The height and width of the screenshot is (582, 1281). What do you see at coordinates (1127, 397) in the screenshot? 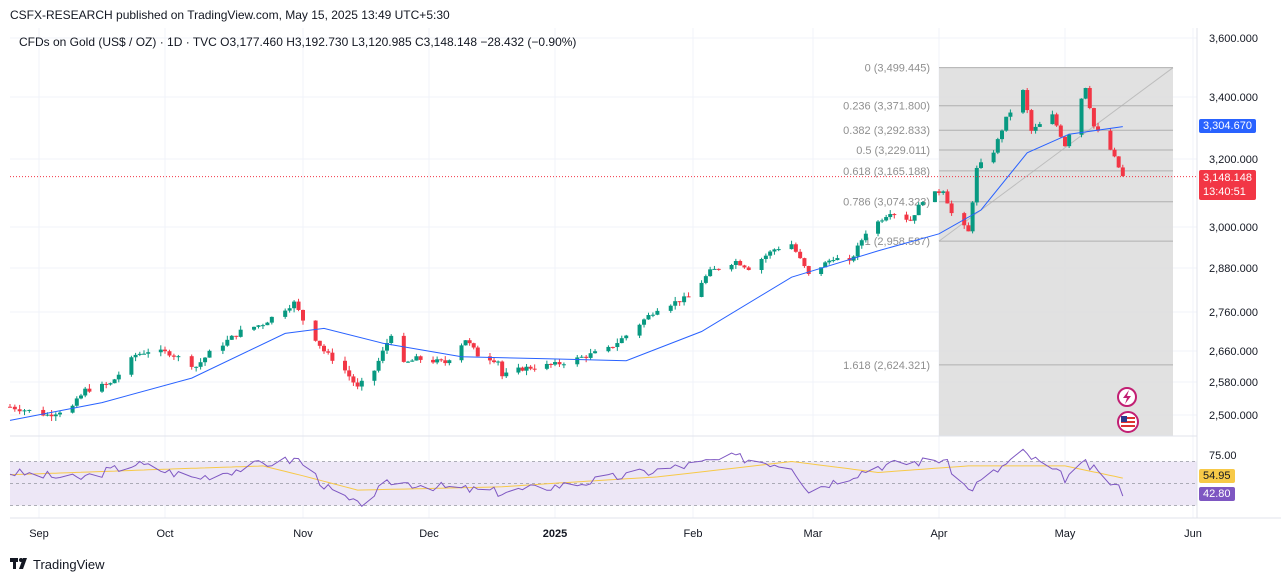
I see `lightning-icon` at bounding box center [1127, 397].